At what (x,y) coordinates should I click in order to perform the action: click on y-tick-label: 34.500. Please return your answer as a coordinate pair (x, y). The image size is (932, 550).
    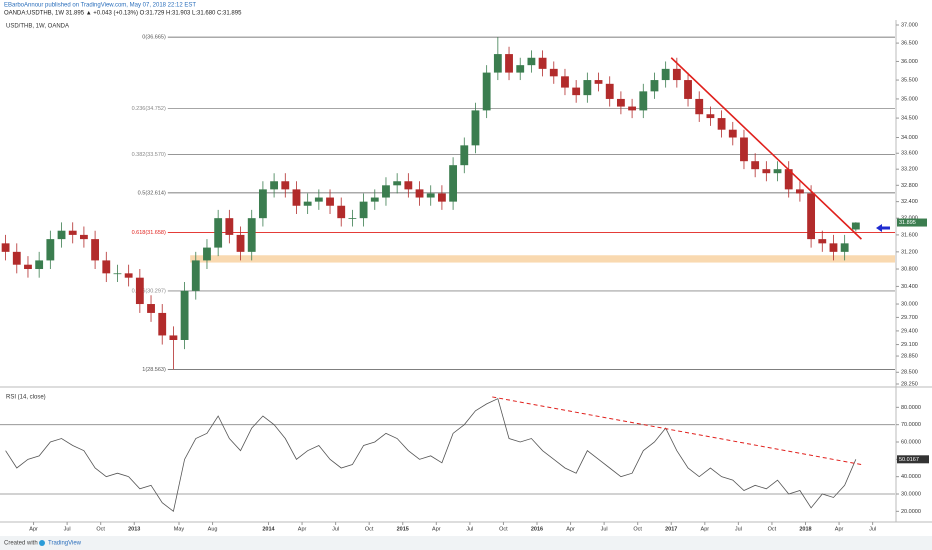
    Looking at the image, I should click on (909, 119).